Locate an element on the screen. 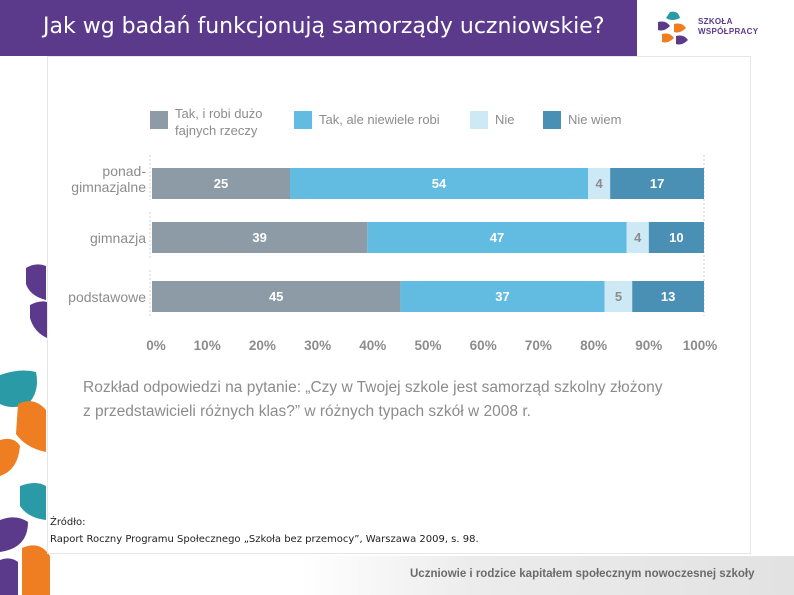 This screenshot has height=595, width=794. data-label: 13 is located at coordinates (668, 296).